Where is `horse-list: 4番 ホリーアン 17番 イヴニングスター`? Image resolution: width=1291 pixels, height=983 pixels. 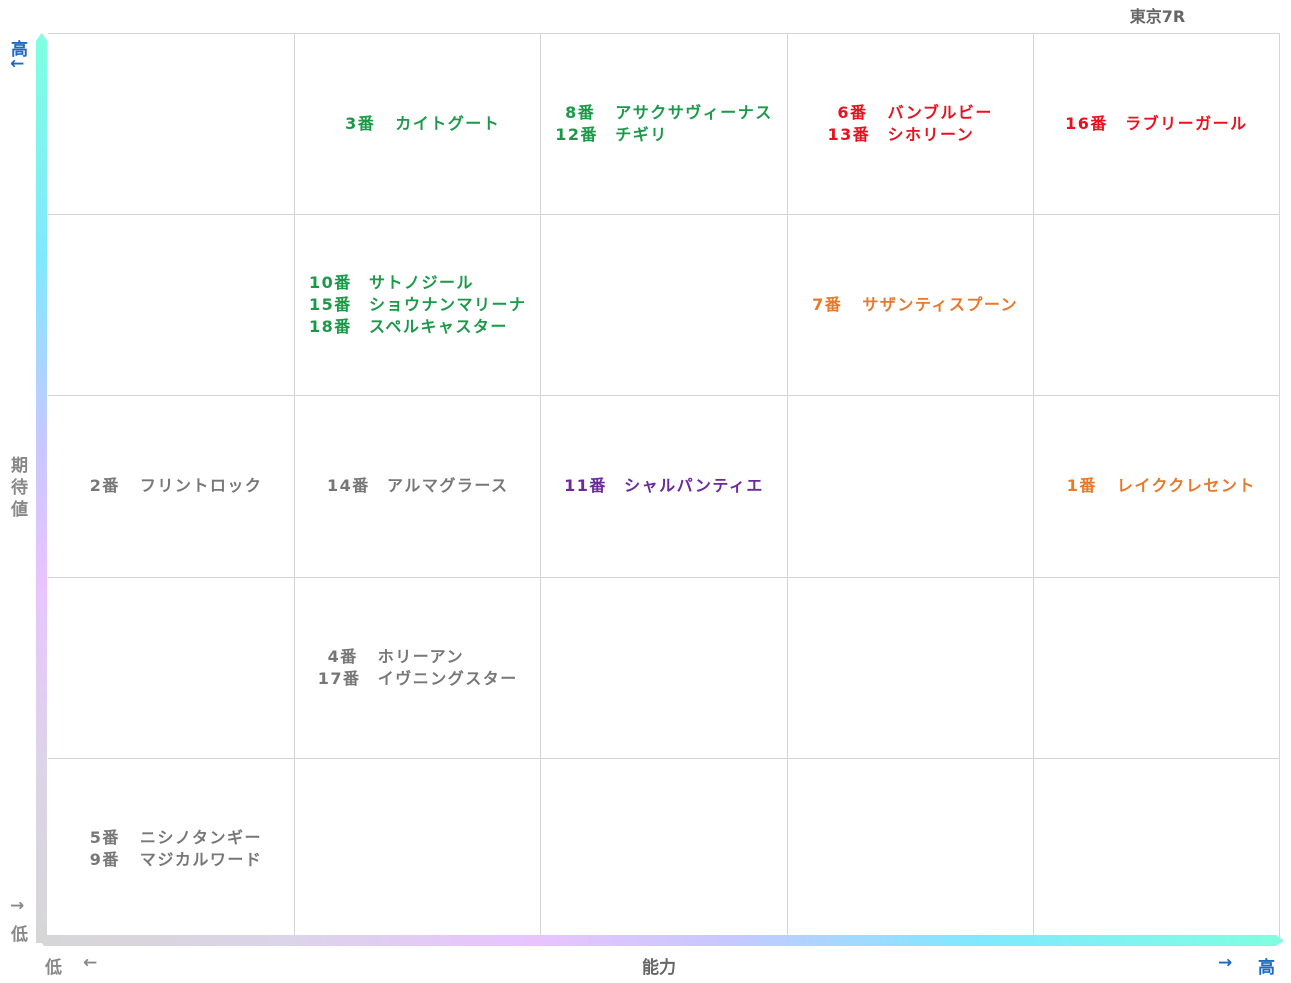
horse-list: 4番 ホリーアン 17番 イヴニングスター is located at coordinates (418, 668).